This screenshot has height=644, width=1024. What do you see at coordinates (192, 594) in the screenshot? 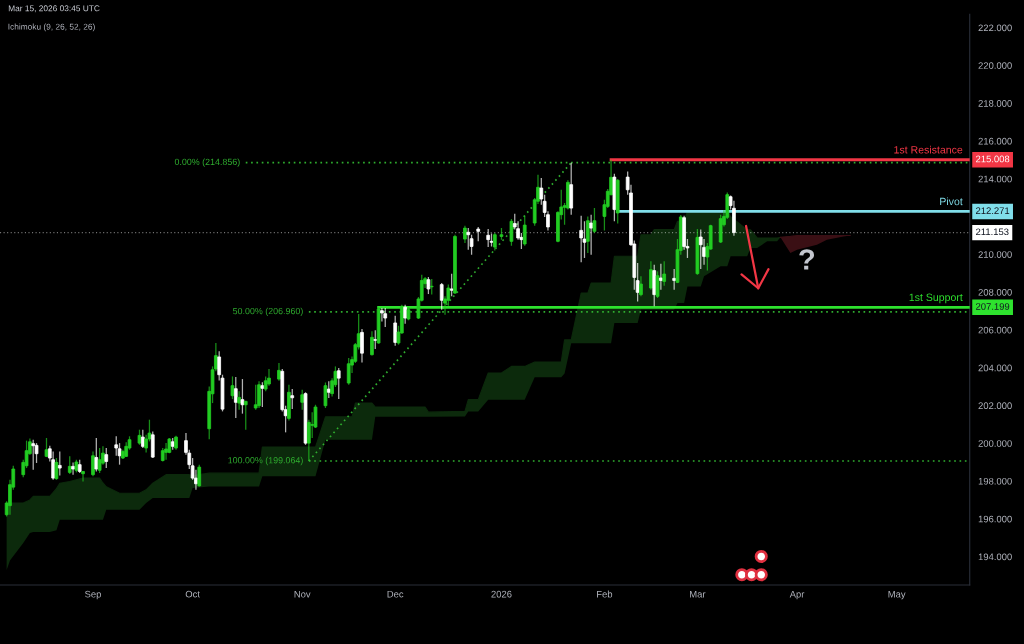
I see `x-tick-label: Oct` at bounding box center [192, 594].